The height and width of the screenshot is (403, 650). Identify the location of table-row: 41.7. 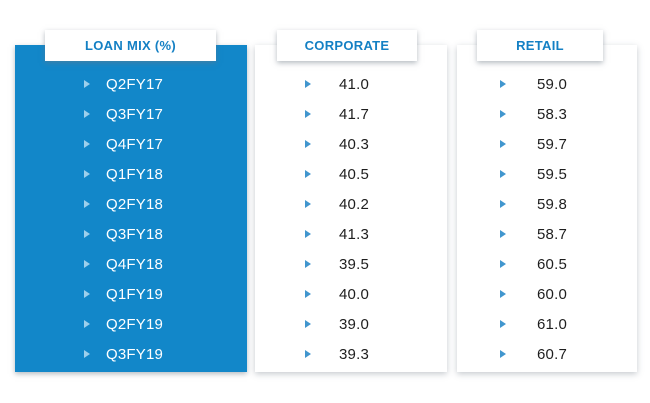
(351, 114).